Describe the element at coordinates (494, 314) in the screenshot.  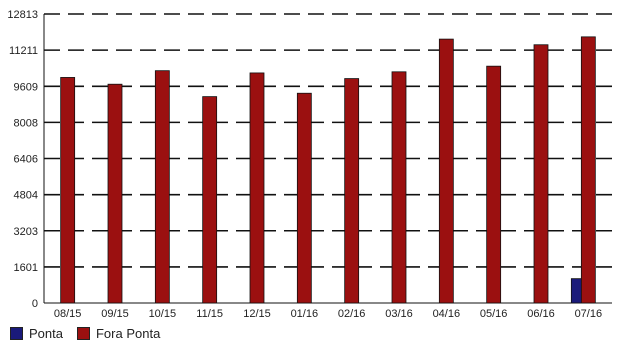
I see `x-tick-label-05-16: 05/16` at that location.